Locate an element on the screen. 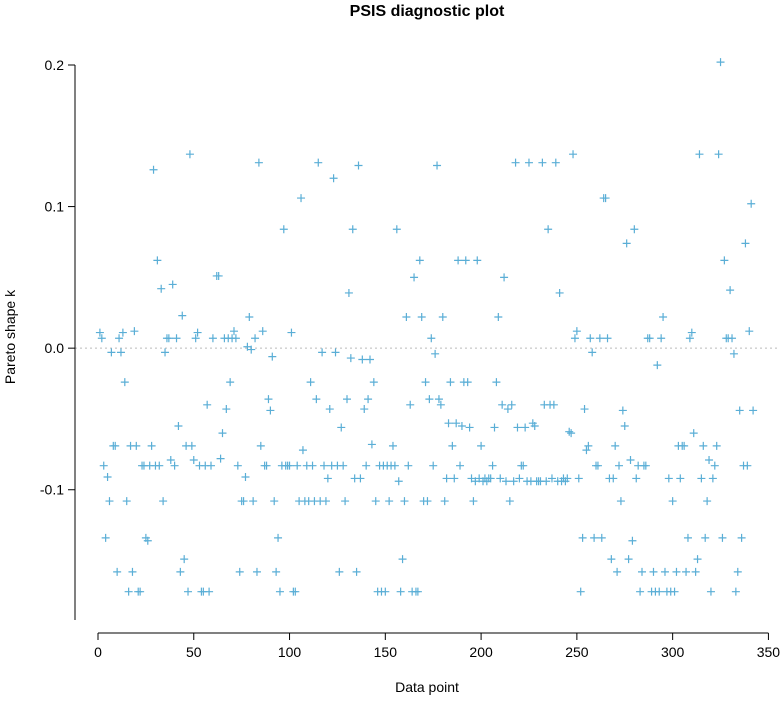 Image resolution: width=783 pixels, height=703 pixels. x-axis-label: Data point is located at coordinates (427, 687).